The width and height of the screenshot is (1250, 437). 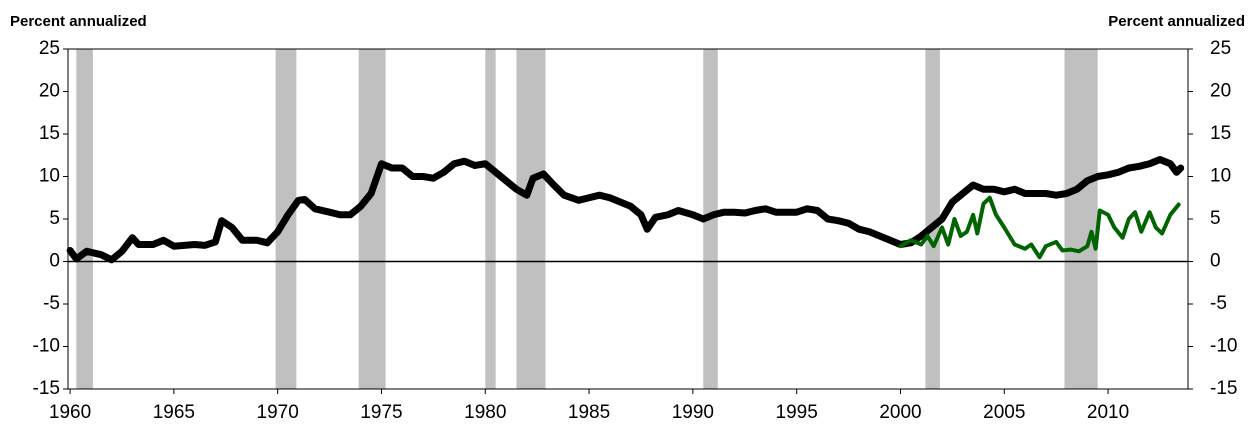 I want to click on x-tick-label: 2000, so click(x=900, y=412).